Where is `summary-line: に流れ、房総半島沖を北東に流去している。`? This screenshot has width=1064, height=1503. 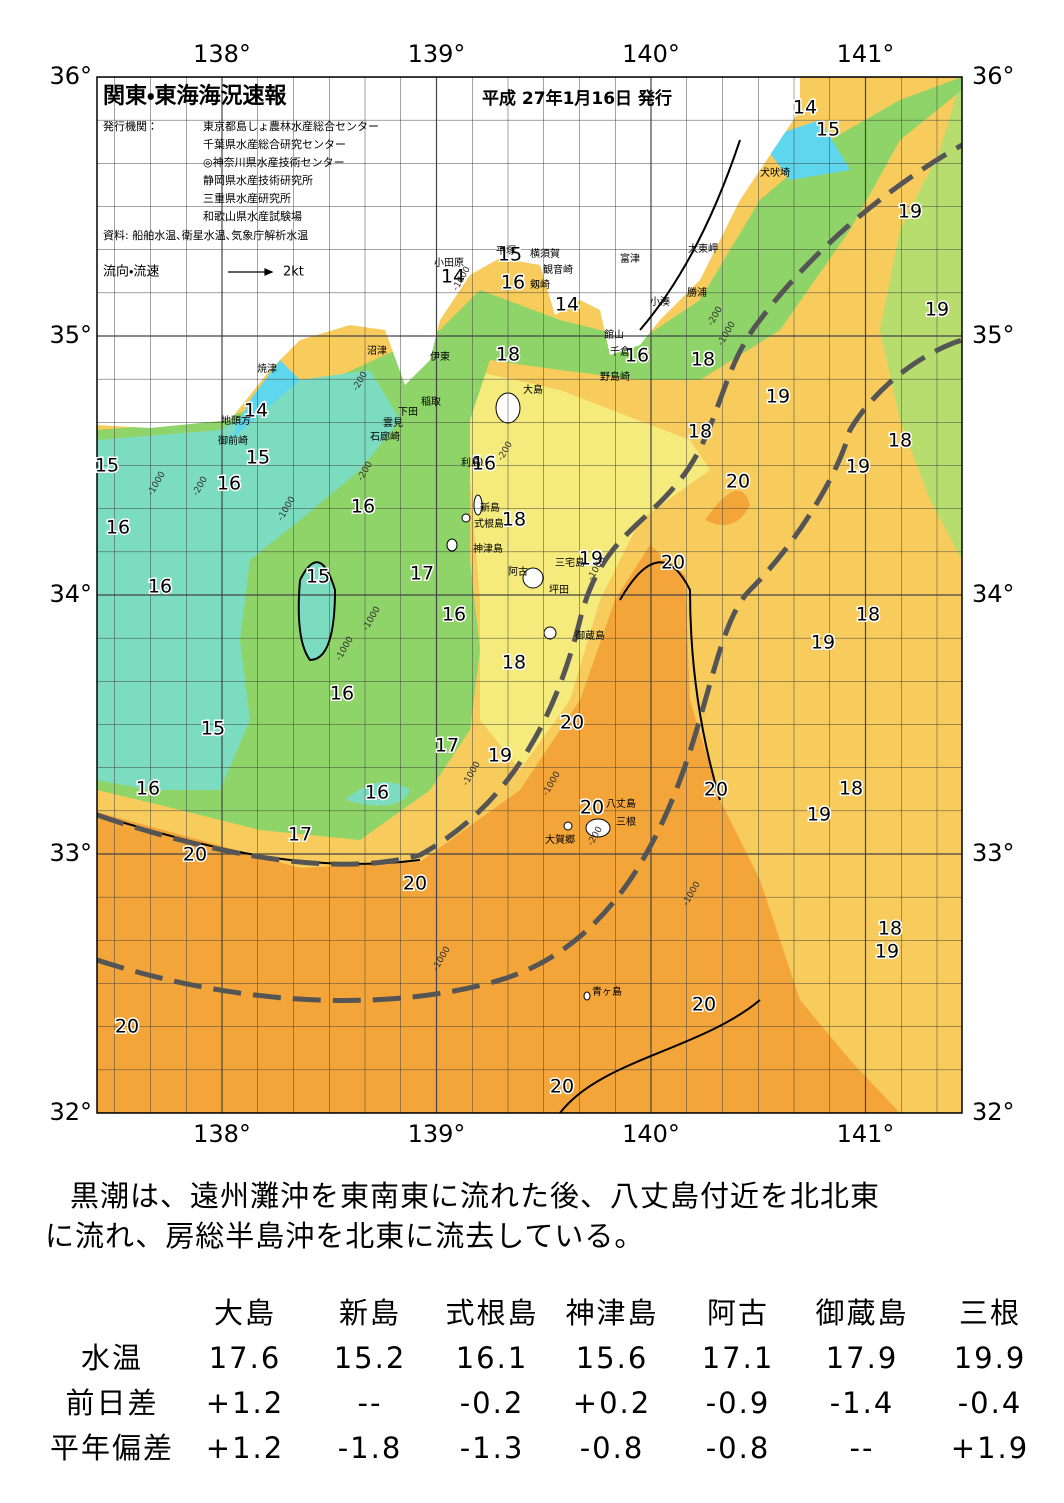
summary-line: に流れ、房総半島沖を北東に流去している。 is located at coordinates (344, 1236).